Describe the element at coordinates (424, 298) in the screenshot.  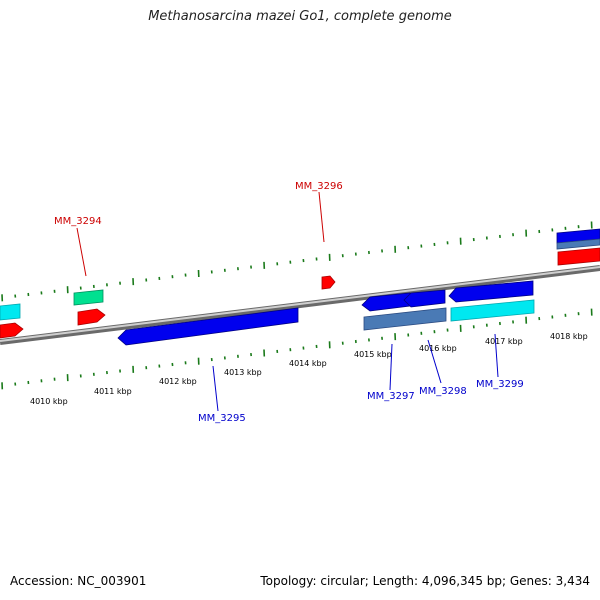
I see `gene-mm3298` at that location.